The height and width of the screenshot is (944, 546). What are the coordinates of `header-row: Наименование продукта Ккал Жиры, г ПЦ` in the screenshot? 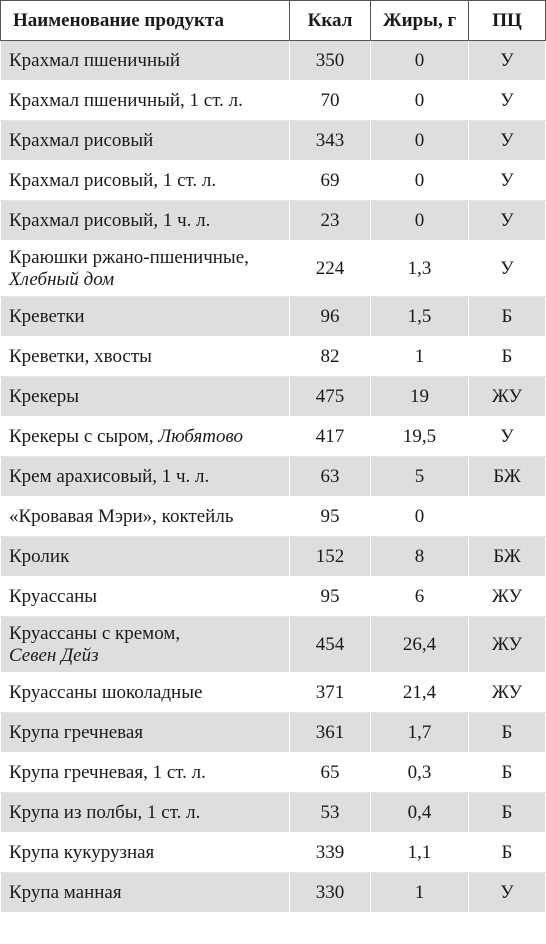 It's located at (273, 20).